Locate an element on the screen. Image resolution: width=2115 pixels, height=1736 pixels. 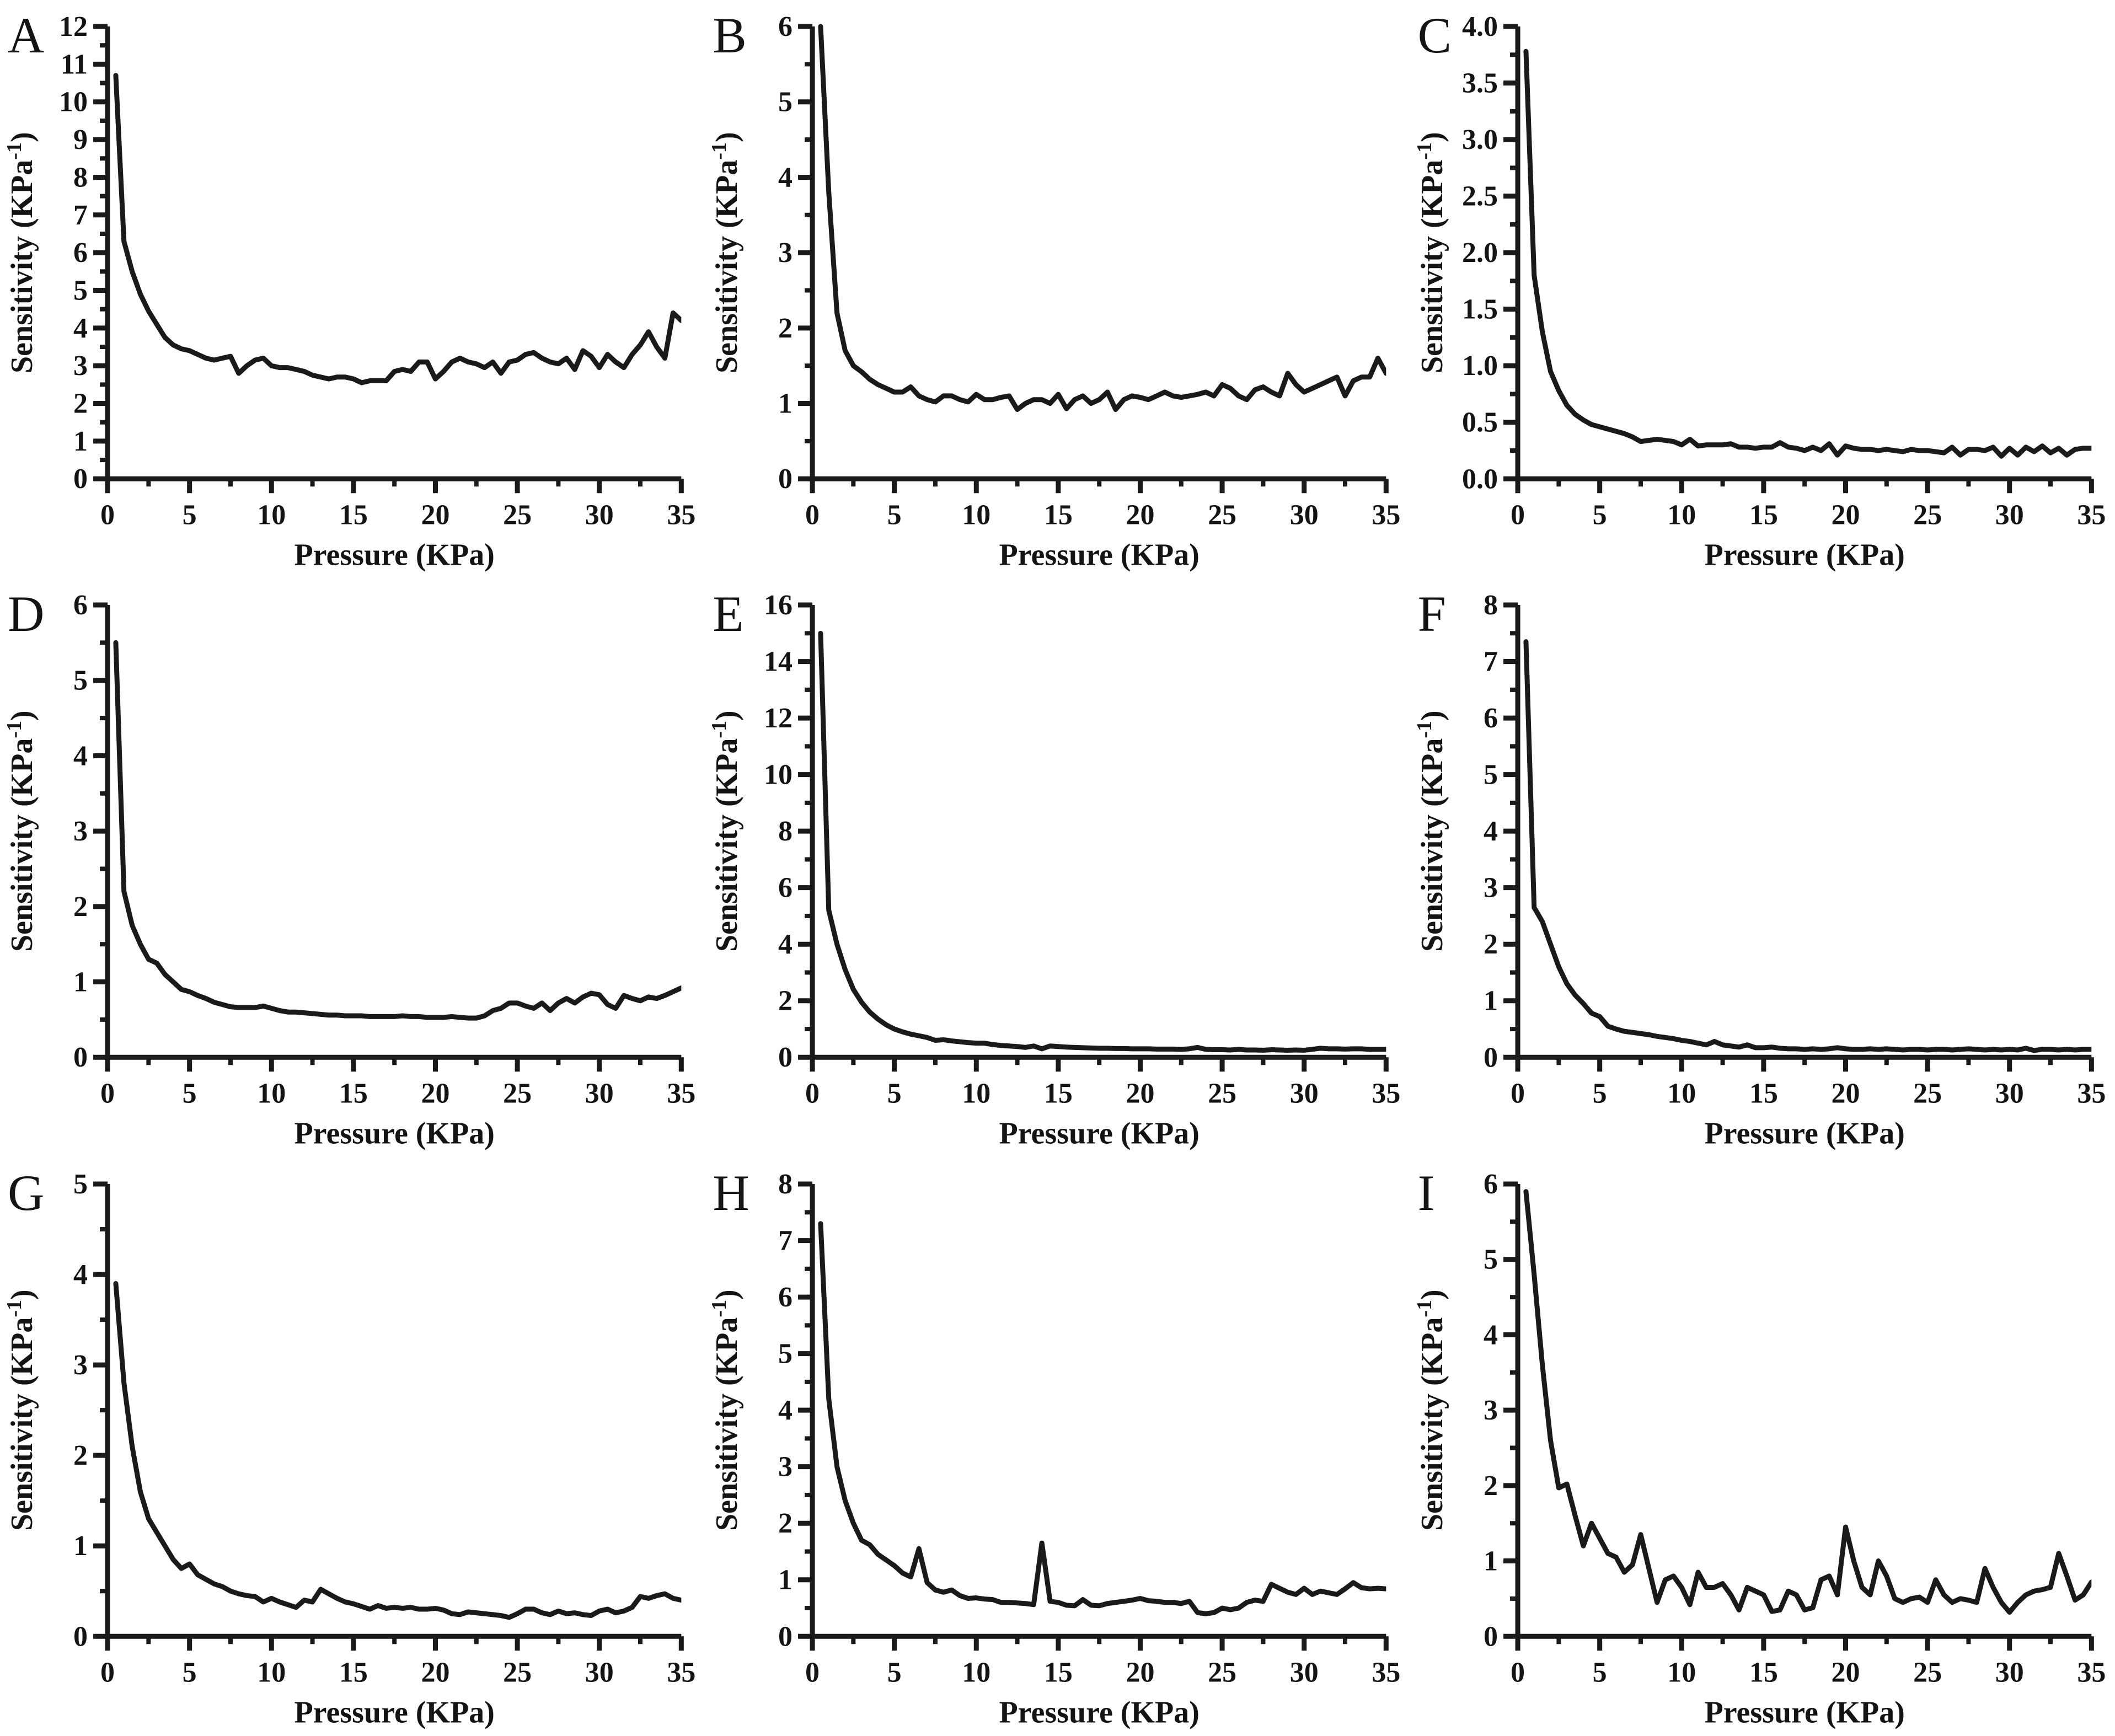
x-axis-title: Pressure (KPa) is located at coordinates (1804, 1134).